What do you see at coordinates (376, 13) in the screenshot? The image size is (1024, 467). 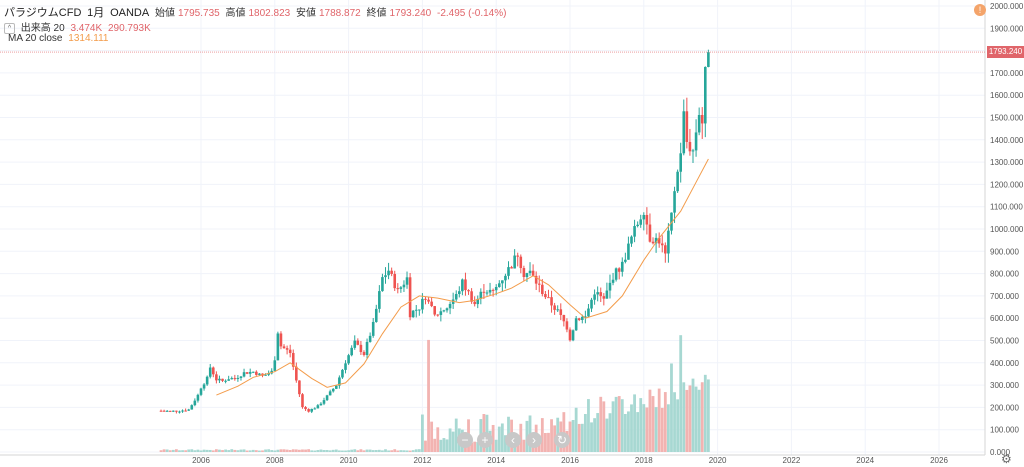 I see `close-label: 終値` at bounding box center [376, 13].